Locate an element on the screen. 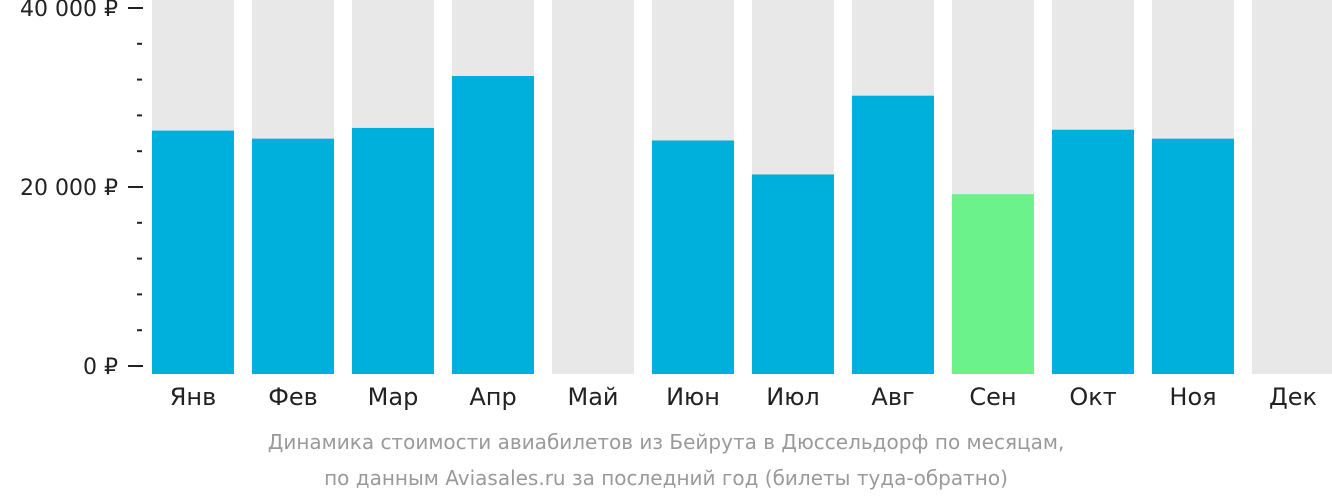 The image size is (1332, 502). y-tick-label: 0 ₽ is located at coordinates (100, 367).